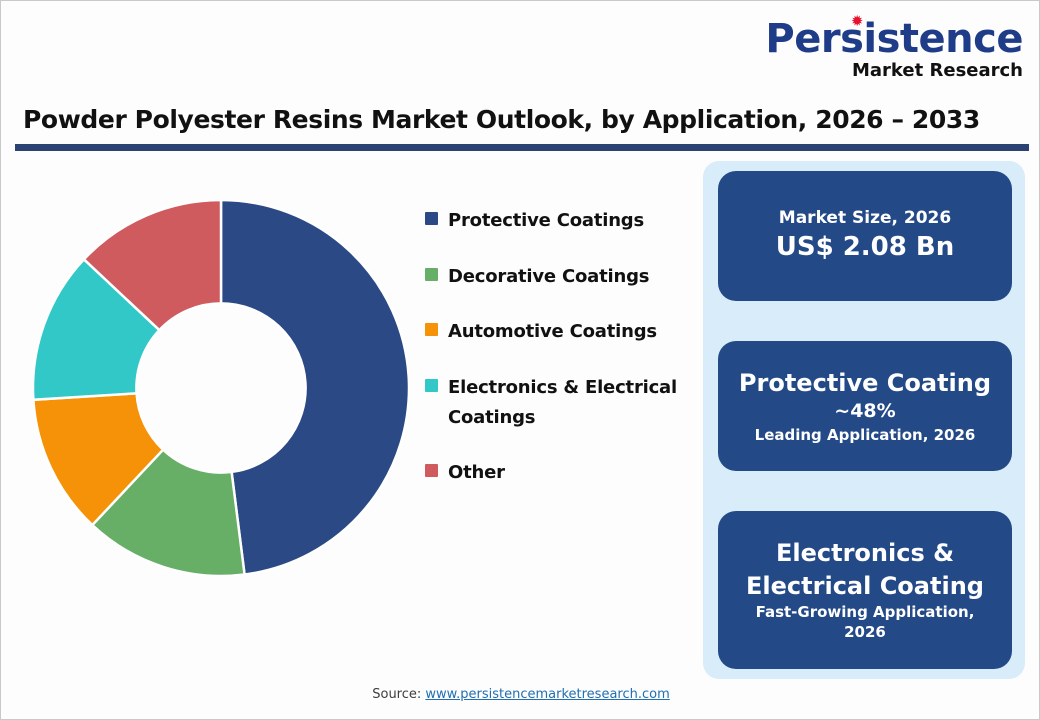 The image size is (1040, 720). What do you see at coordinates (399, 694) in the screenshot?
I see `source-prefix: Source:` at bounding box center [399, 694].